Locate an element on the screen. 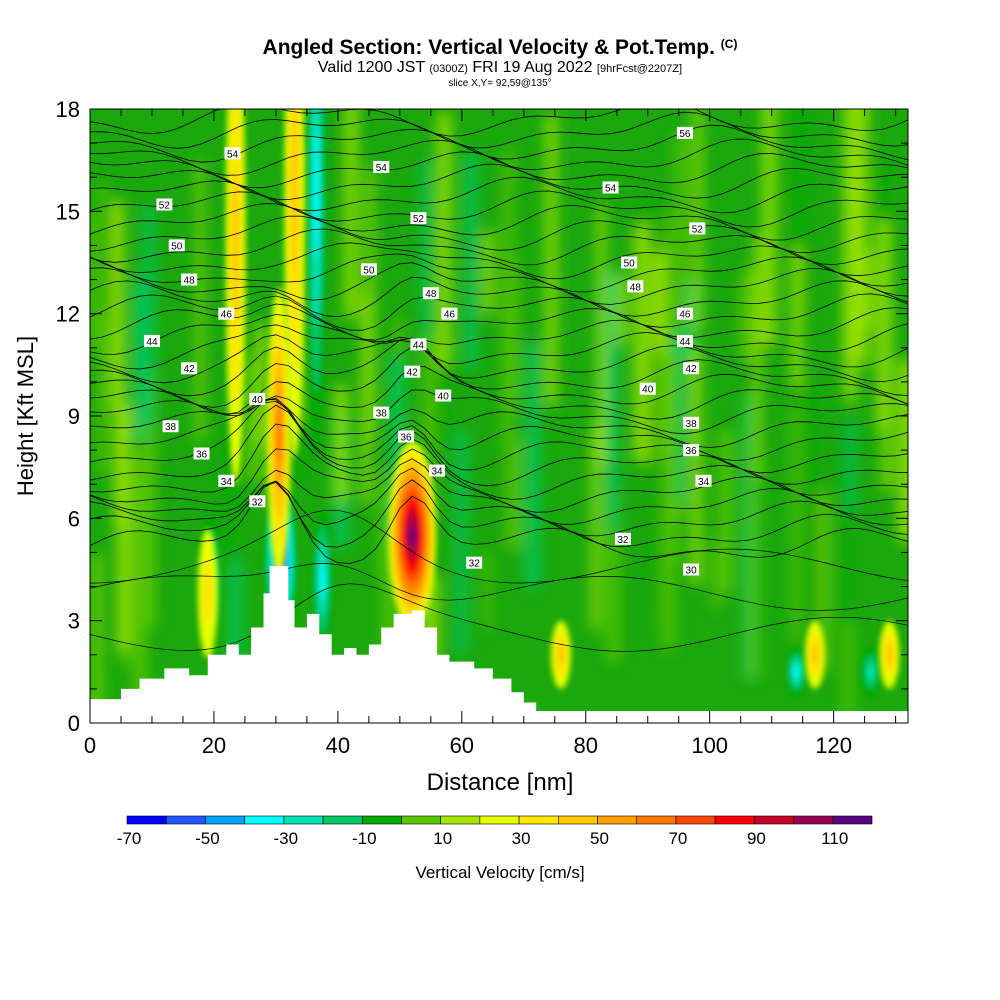 The image size is (1000, 1000). colorbar-tick-label: 30 is located at coordinates (521, 838).